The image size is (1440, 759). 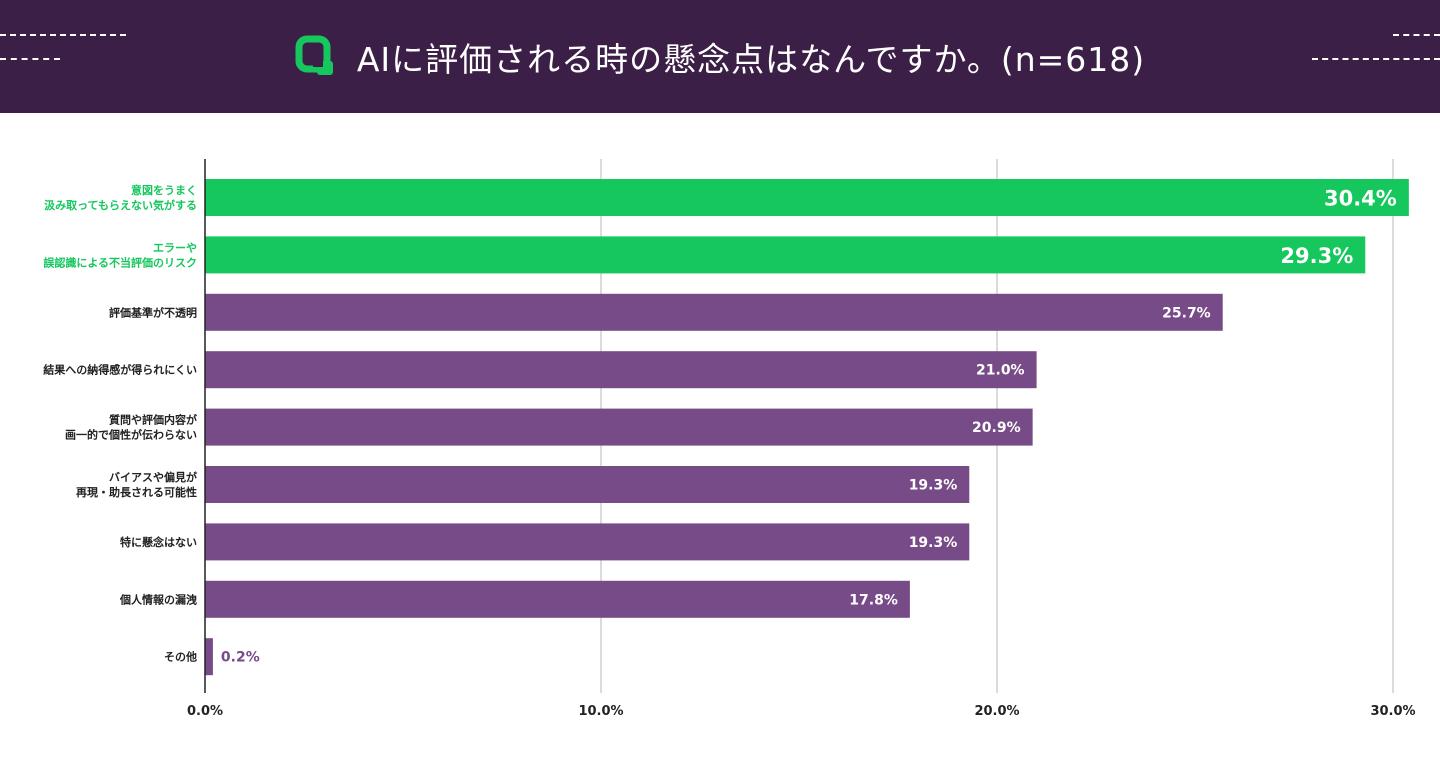 I want to click on header-banner: AIに評価される時の懸念点はなんですか。(n=618), so click(x=720, y=56).